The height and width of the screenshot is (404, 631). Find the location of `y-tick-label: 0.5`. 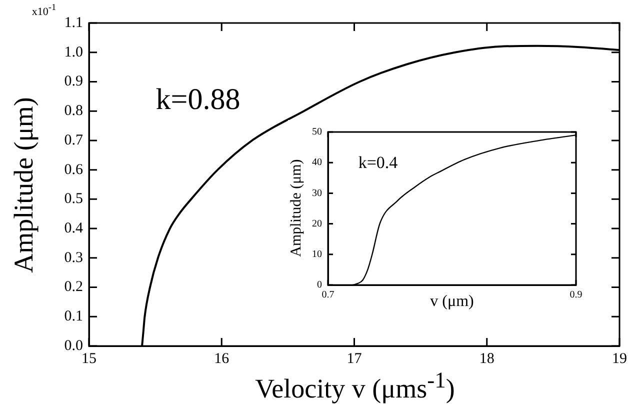

y-tick-label: 0.5 is located at coordinates (73, 199).